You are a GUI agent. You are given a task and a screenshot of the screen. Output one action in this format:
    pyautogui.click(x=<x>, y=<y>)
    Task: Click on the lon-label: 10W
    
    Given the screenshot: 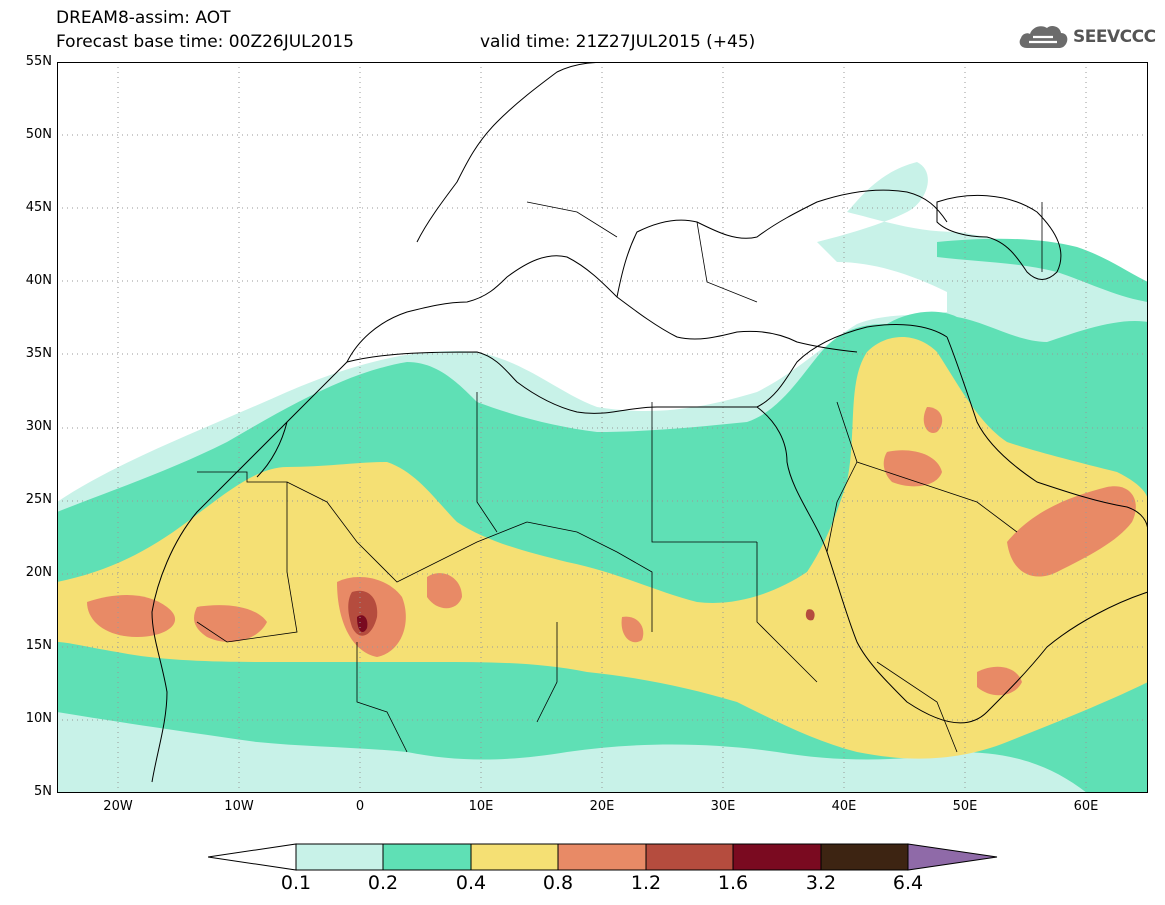 What is the action you would take?
    pyautogui.click(x=239, y=806)
    